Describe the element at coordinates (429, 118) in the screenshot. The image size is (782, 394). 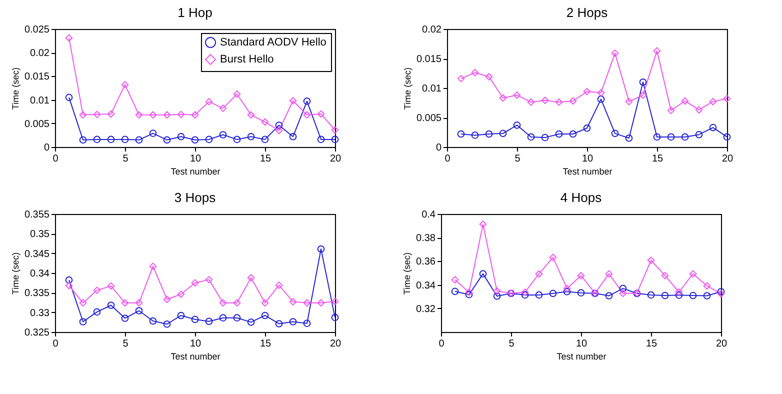
I see `y-tick-label: 0.005` at that location.